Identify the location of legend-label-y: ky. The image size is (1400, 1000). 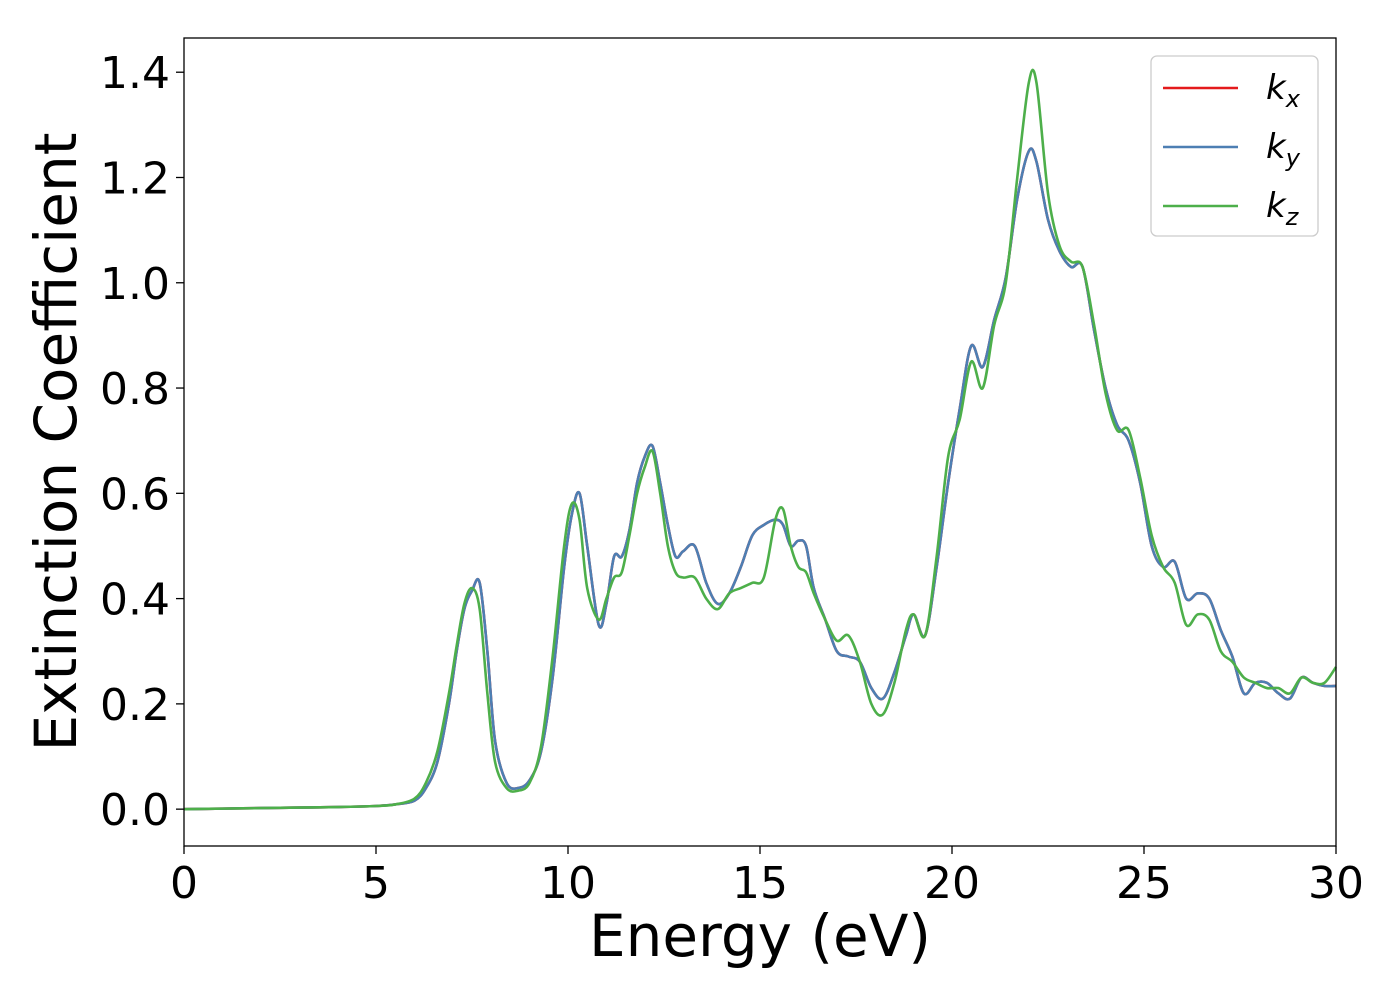
(1283, 149).